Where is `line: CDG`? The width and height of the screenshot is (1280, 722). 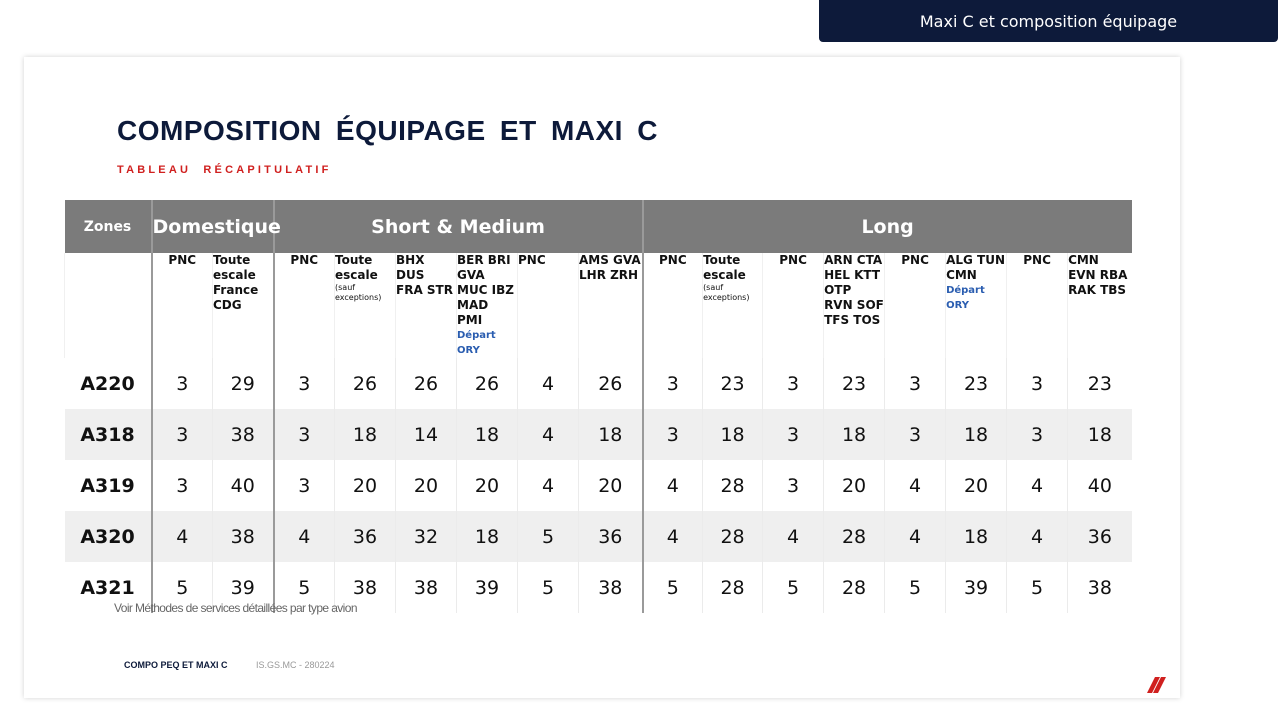
line: CDG is located at coordinates (227, 305).